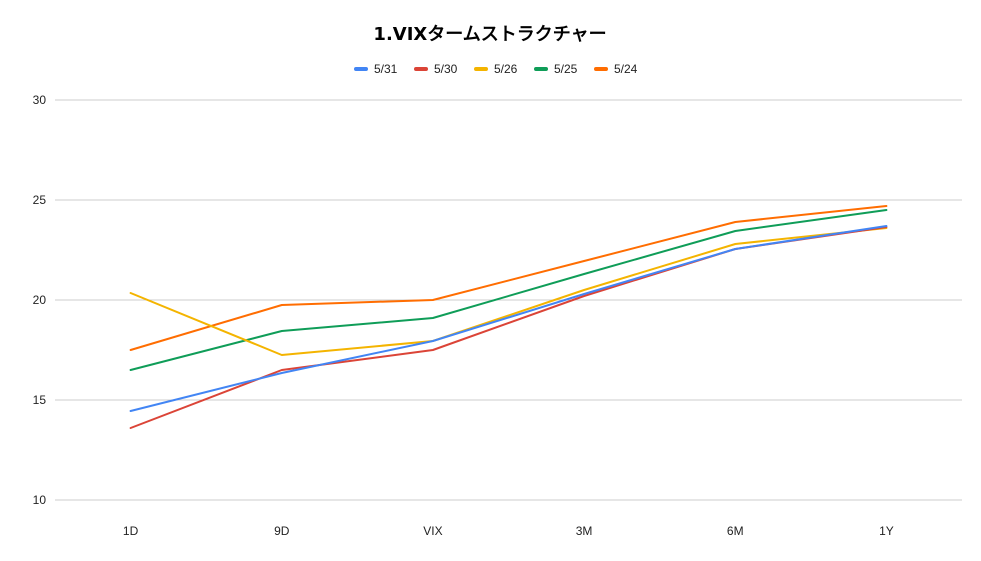 The height and width of the screenshot is (561, 981). I want to click on legend: 5/31 5/30 5/26 5/25 5/24, so click(496, 69).